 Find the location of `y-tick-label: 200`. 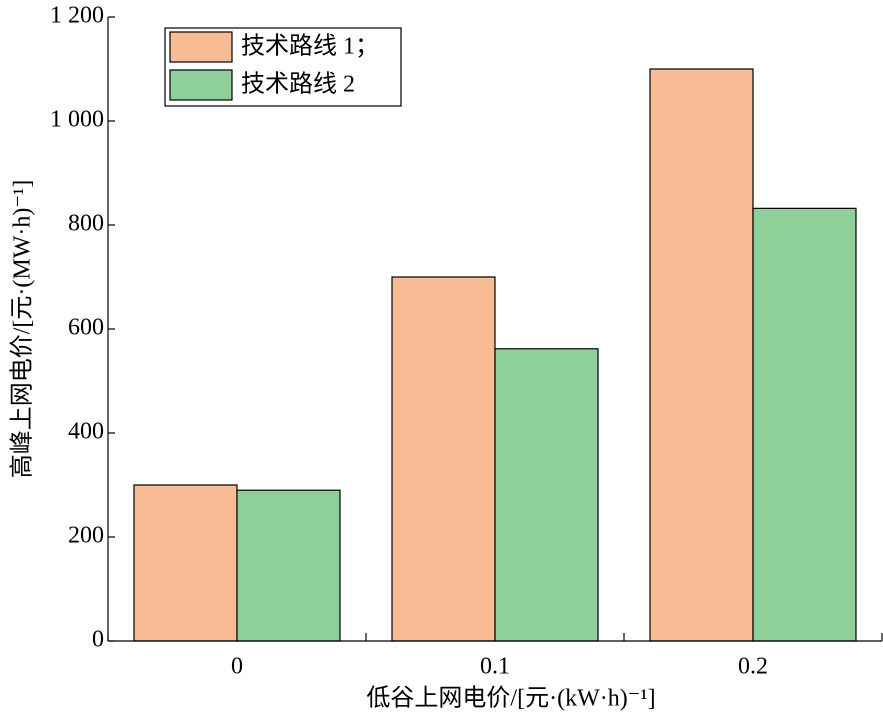

y-tick-label: 200 is located at coordinates (86, 536).